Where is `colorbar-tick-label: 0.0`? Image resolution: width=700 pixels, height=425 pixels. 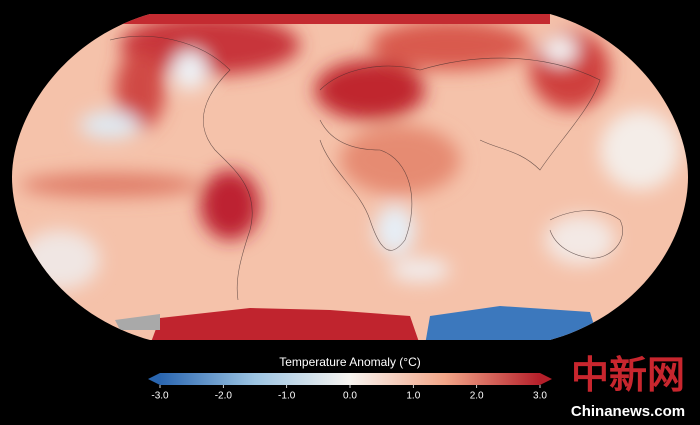 colorbar-tick-label: 0.0 is located at coordinates (350, 396).